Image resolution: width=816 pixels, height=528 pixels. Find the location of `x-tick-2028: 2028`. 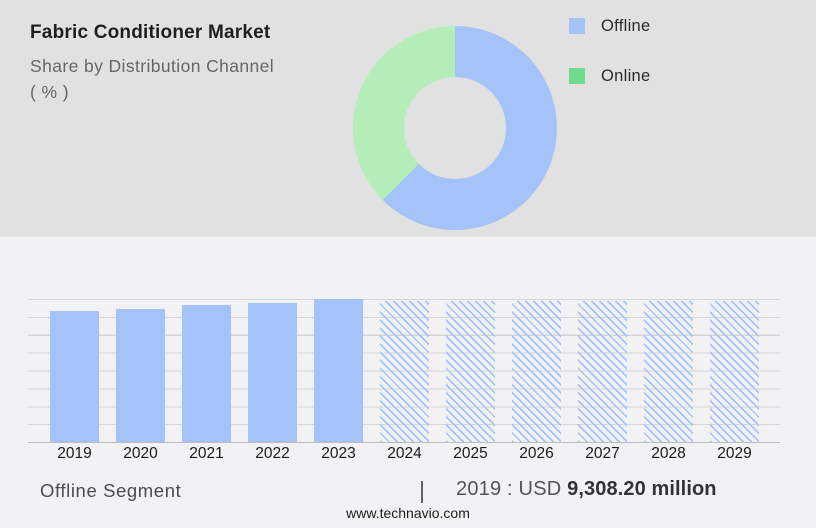

x-tick-2028: 2028 is located at coordinates (668, 453).